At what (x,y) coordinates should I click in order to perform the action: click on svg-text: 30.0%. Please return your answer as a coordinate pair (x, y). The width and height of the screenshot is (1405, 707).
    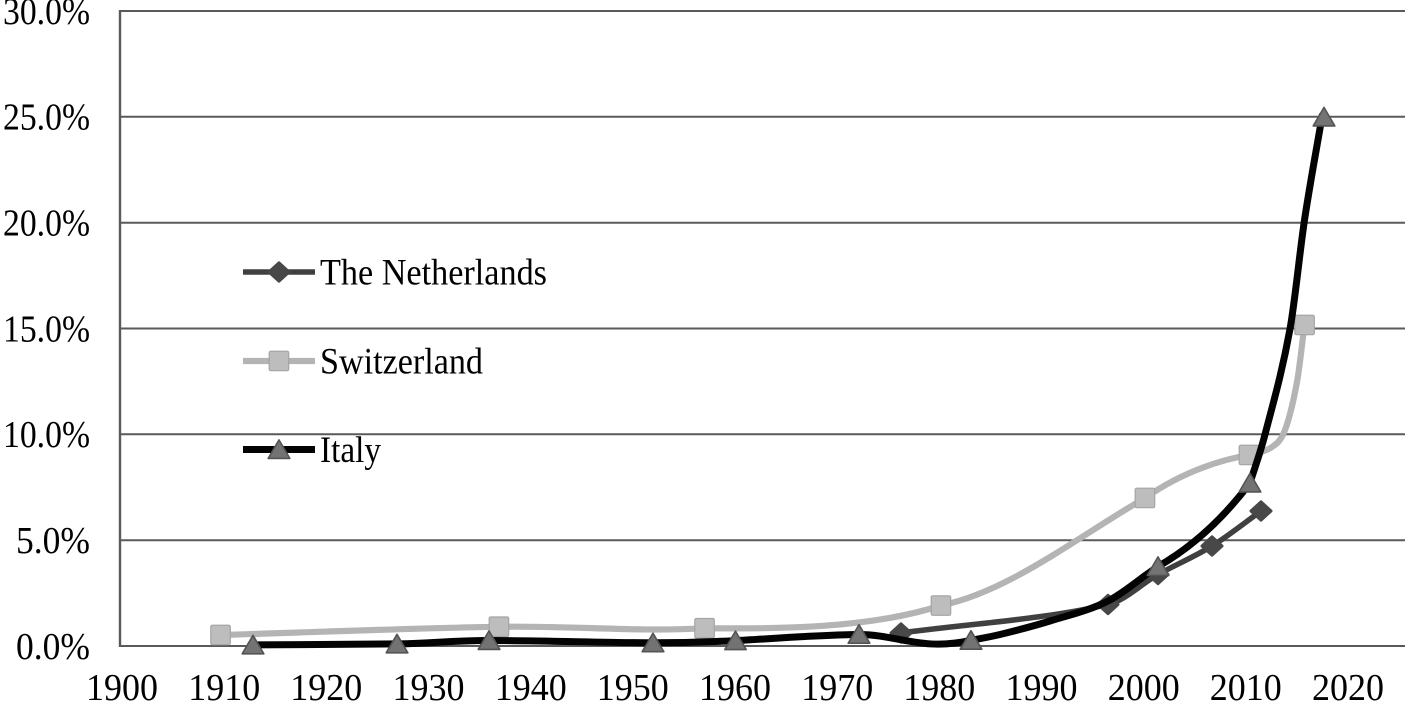
    Looking at the image, I should click on (46, 16).